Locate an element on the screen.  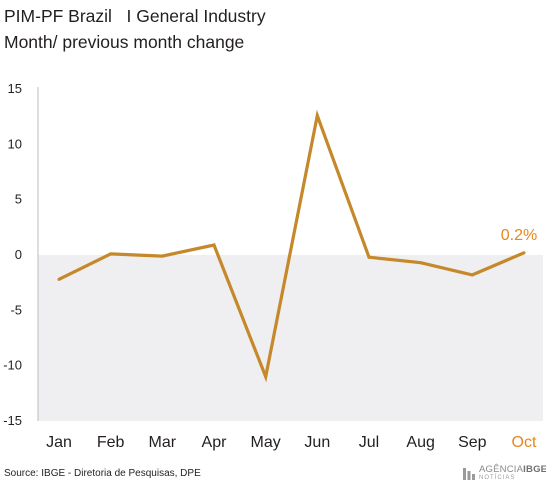
logo-prefix: AGÊNCIA is located at coordinates (501, 469).